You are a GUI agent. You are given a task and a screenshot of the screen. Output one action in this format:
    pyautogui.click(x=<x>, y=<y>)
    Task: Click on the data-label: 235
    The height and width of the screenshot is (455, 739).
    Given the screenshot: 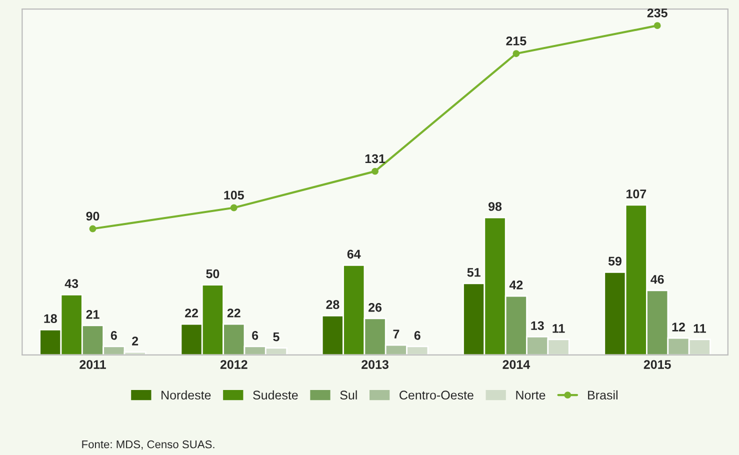 What is the action you would take?
    pyautogui.click(x=657, y=13)
    